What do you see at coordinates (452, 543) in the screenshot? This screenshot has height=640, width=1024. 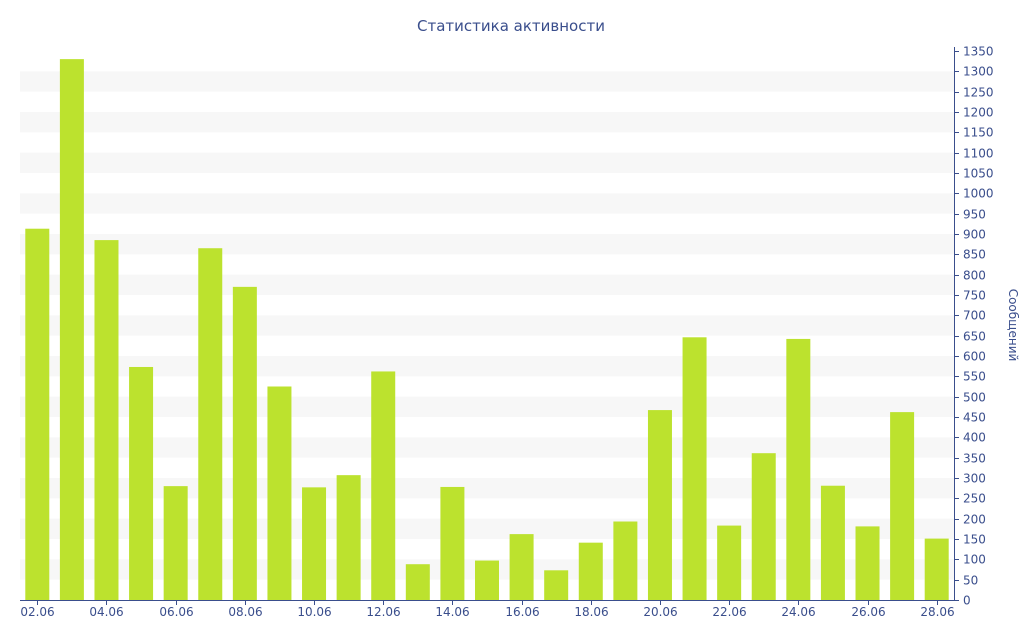 I see `bar-14.06` at bounding box center [452, 543].